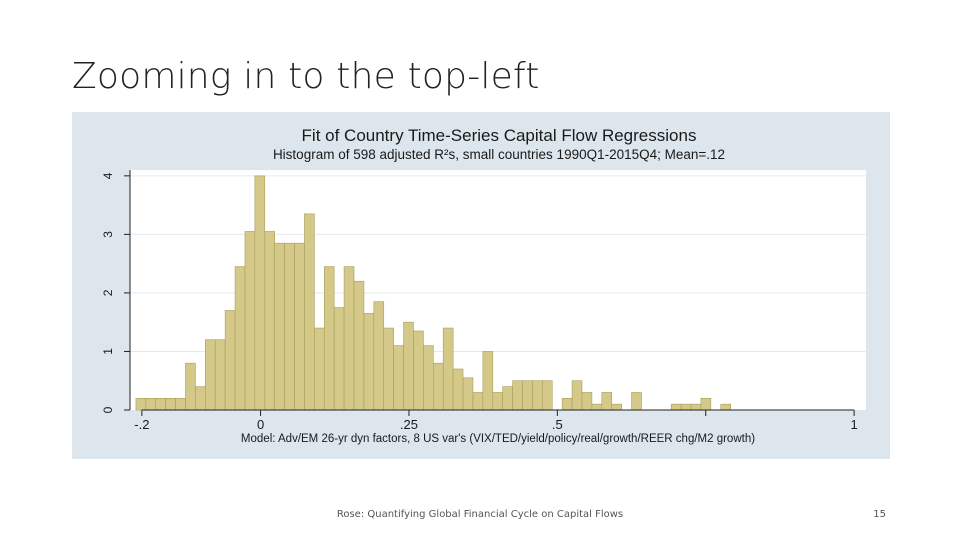 The image size is (960, 540). I want to click on x-axis: -.2 0 .25 .5 1, so click(496, 420).